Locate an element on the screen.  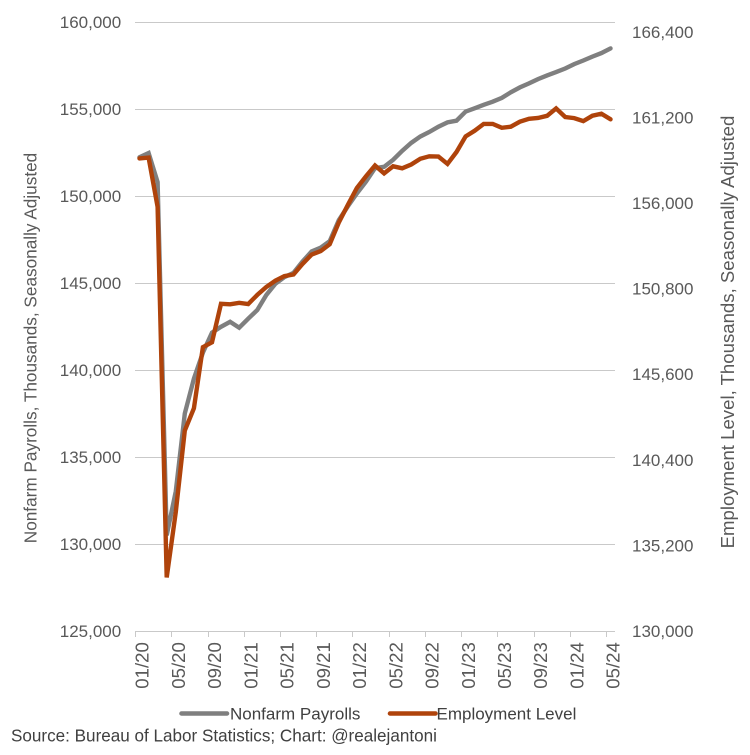
svg-text: 150,000 is located at coordinates (90, 196).